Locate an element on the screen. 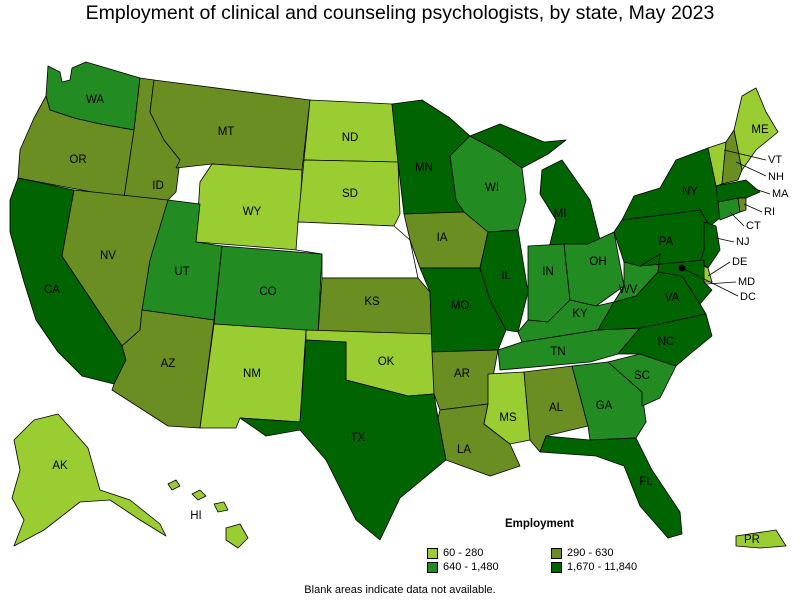 This screenshot has height=600, width=800. legend-item-tier-1: 60 - 280 is located at coordinates (455, 553).